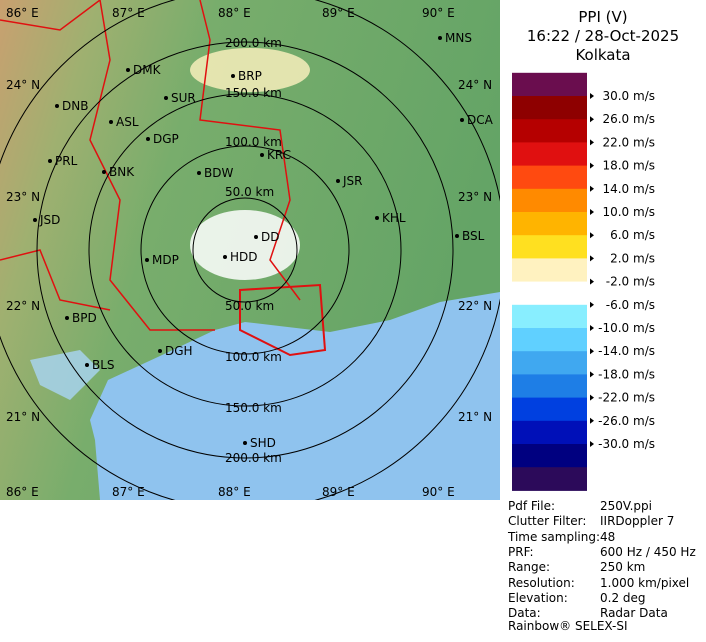  What do you see at coordinates (630, 305) in the screenshot?
I see `legend-label: -6.0 m/s` at bounding box center [630, 305].